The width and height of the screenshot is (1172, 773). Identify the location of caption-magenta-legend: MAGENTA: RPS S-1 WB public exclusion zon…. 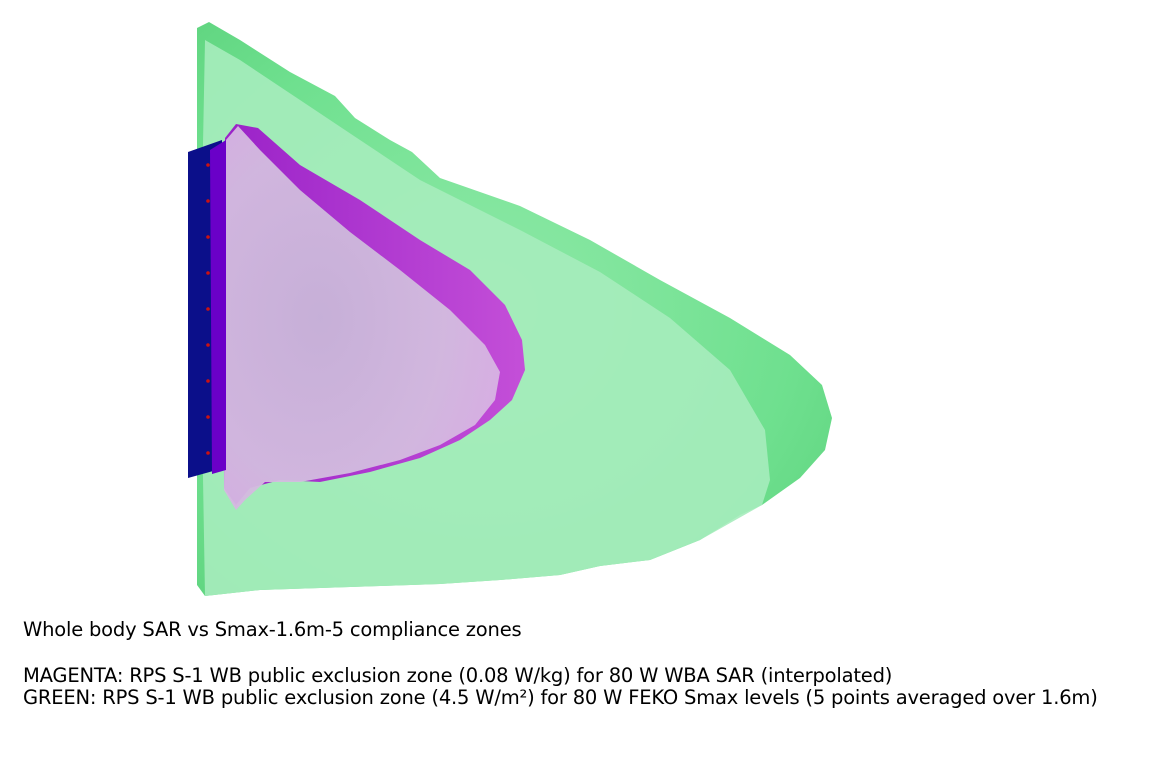
(458, 675).